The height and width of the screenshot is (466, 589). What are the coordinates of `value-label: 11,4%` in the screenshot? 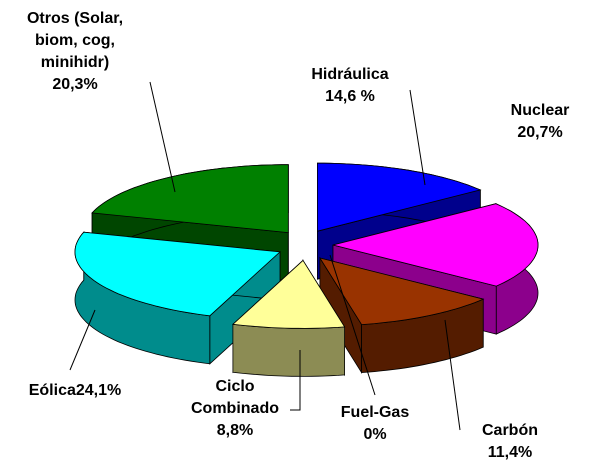 It's located at (510, 452).